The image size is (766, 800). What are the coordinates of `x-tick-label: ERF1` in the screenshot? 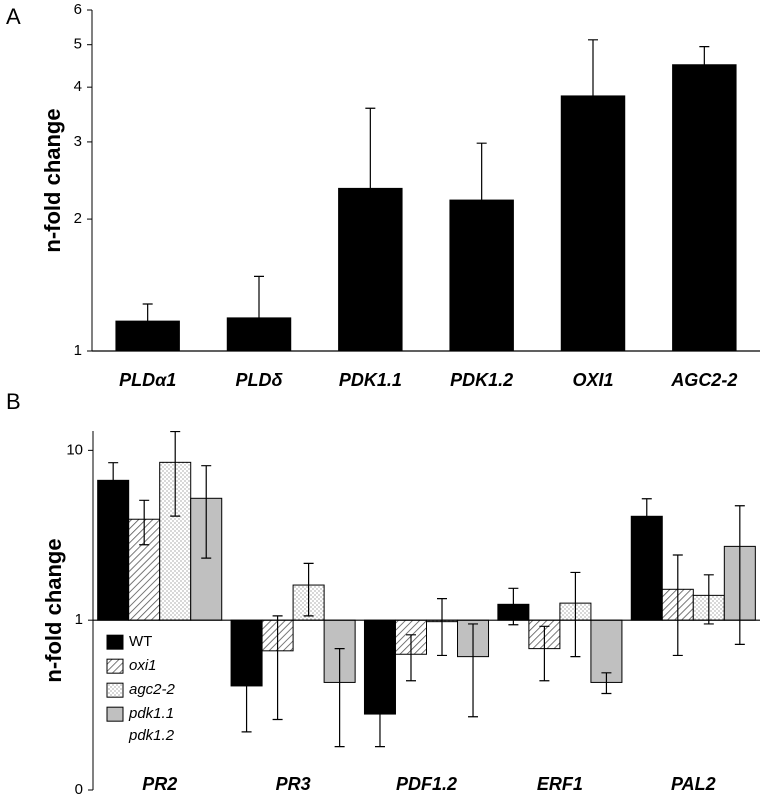 It's located at (560, 784).